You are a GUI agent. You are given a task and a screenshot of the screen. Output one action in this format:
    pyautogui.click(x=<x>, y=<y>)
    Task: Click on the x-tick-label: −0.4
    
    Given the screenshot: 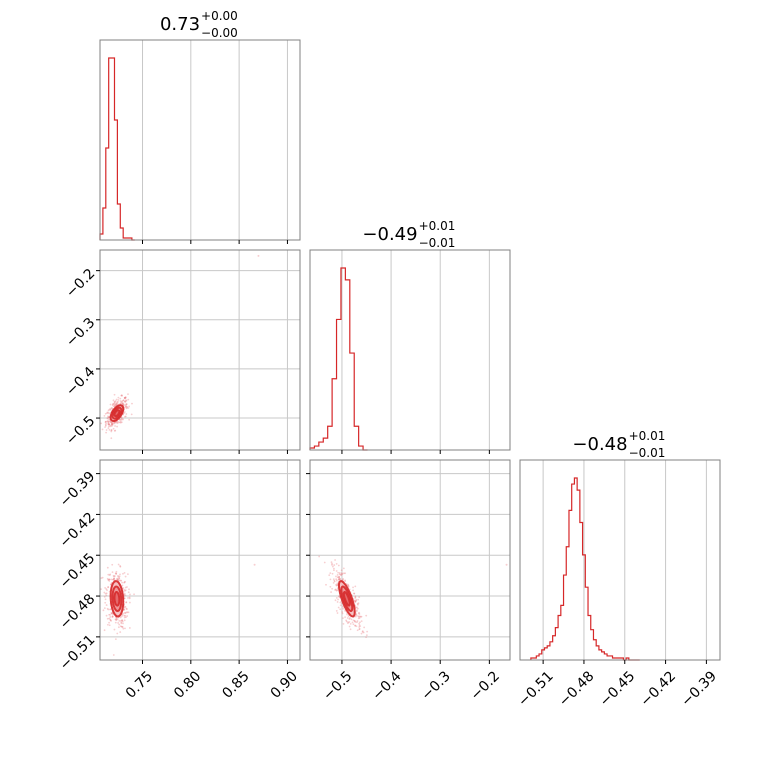 What is the action you would take?
    pyautogui.click(x=386, y=685)
    